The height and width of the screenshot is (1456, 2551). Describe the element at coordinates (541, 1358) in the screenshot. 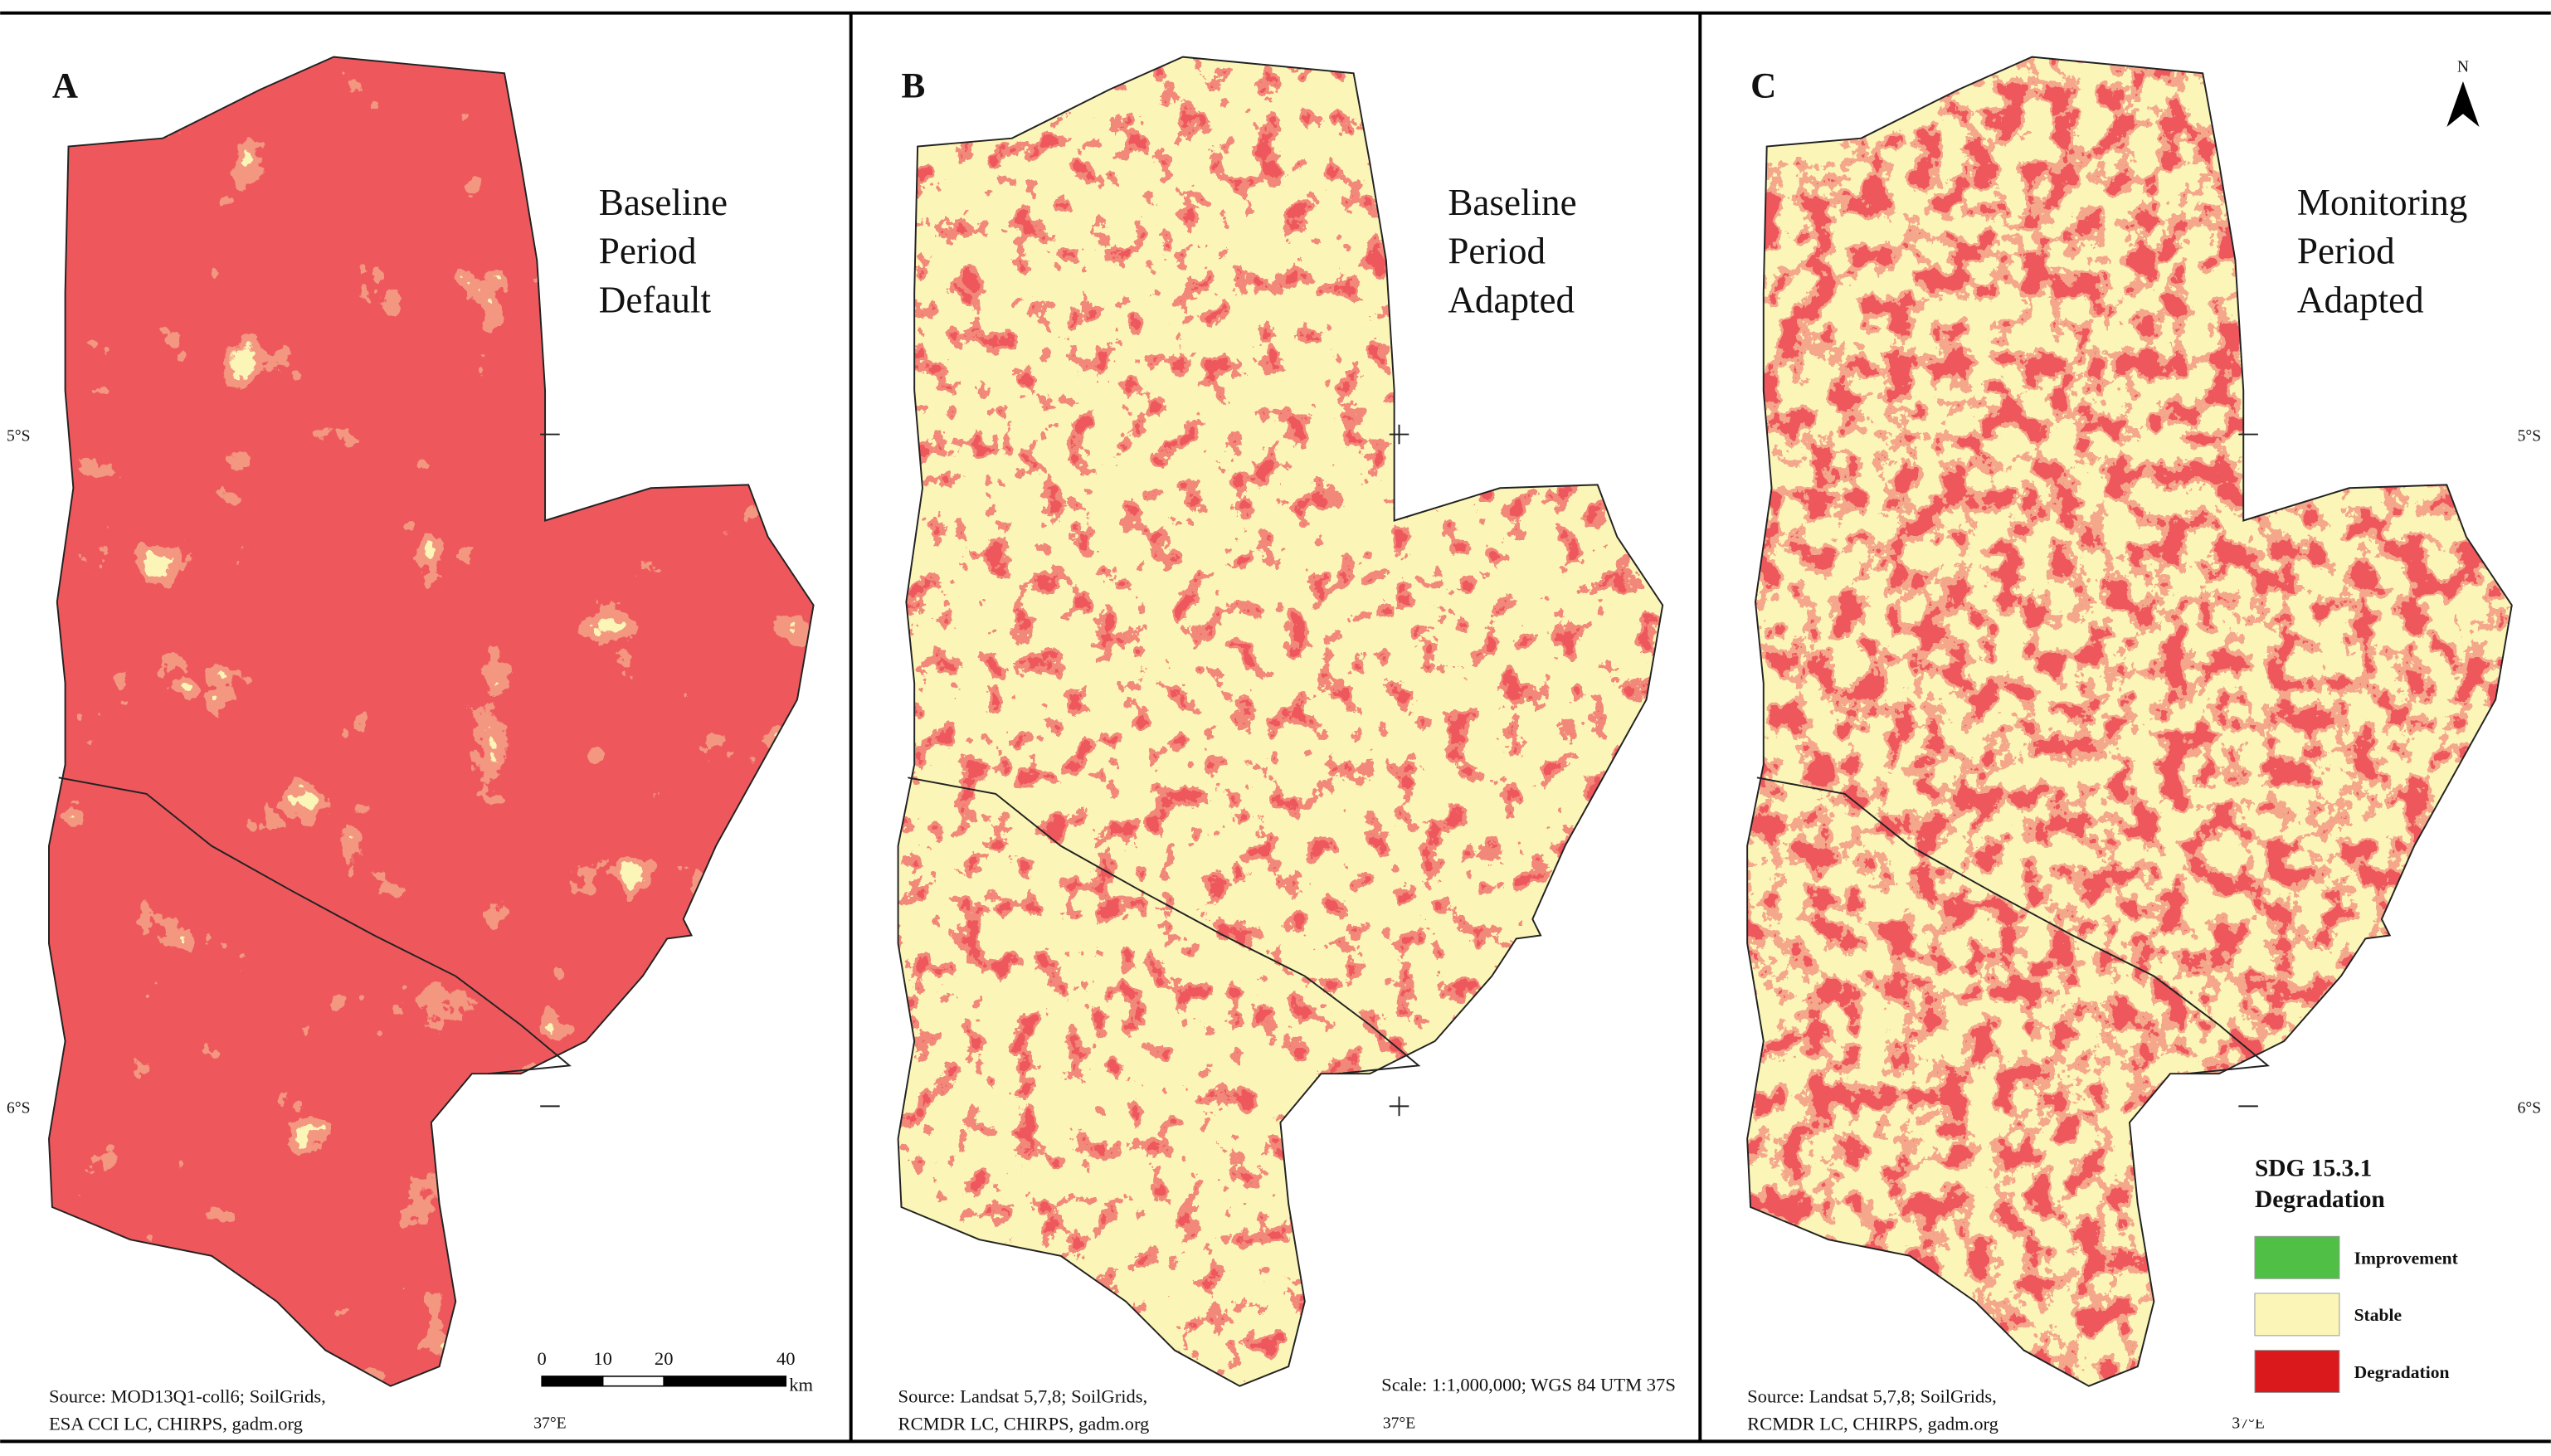

I see `scale-tick-label: 0` at that location.